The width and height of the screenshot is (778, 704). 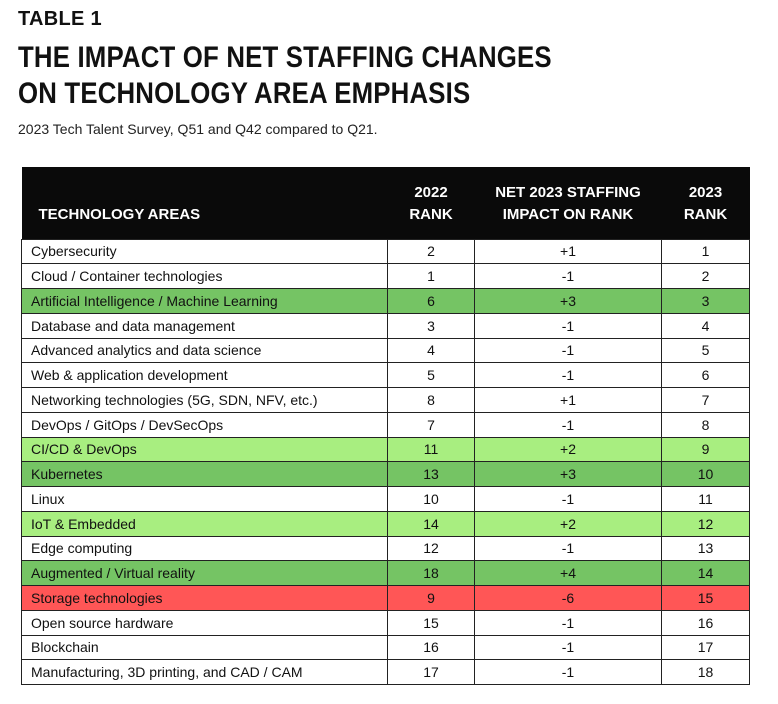 I want to click on rank-2023-cell: 5, so click(x=705, y=350).